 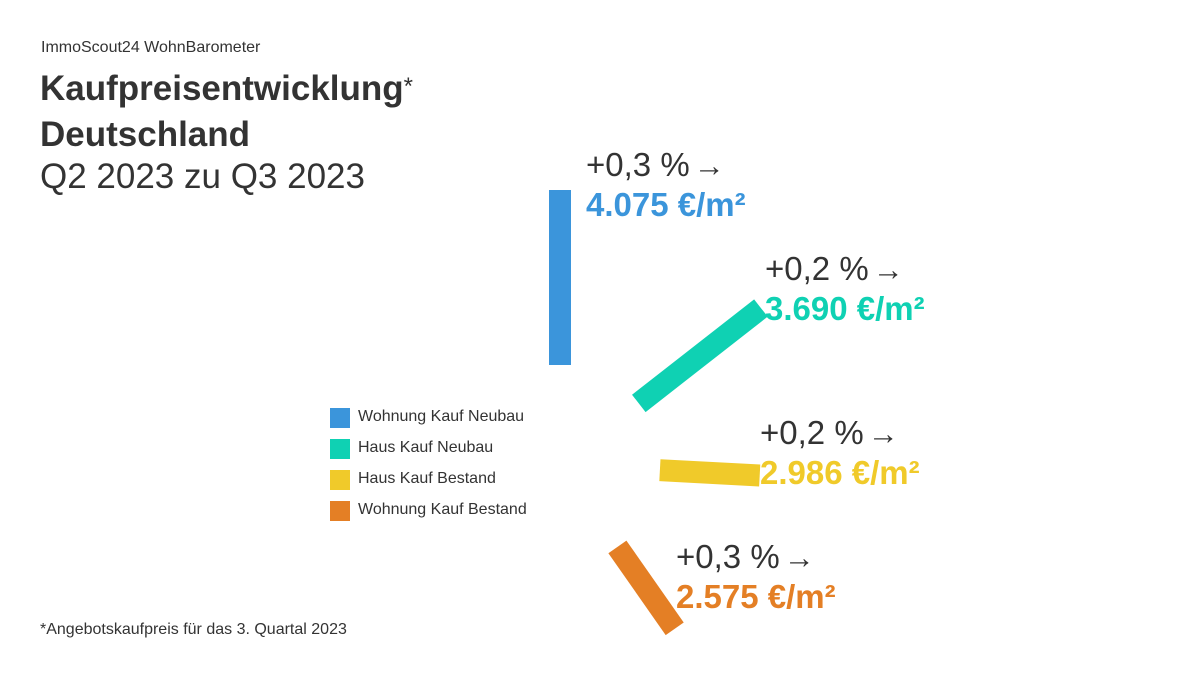 What do you see at coordinates (710, 473) in the screenshot?
I see `bar-haus-kauf-bestand` at bounding box center [710, 473].